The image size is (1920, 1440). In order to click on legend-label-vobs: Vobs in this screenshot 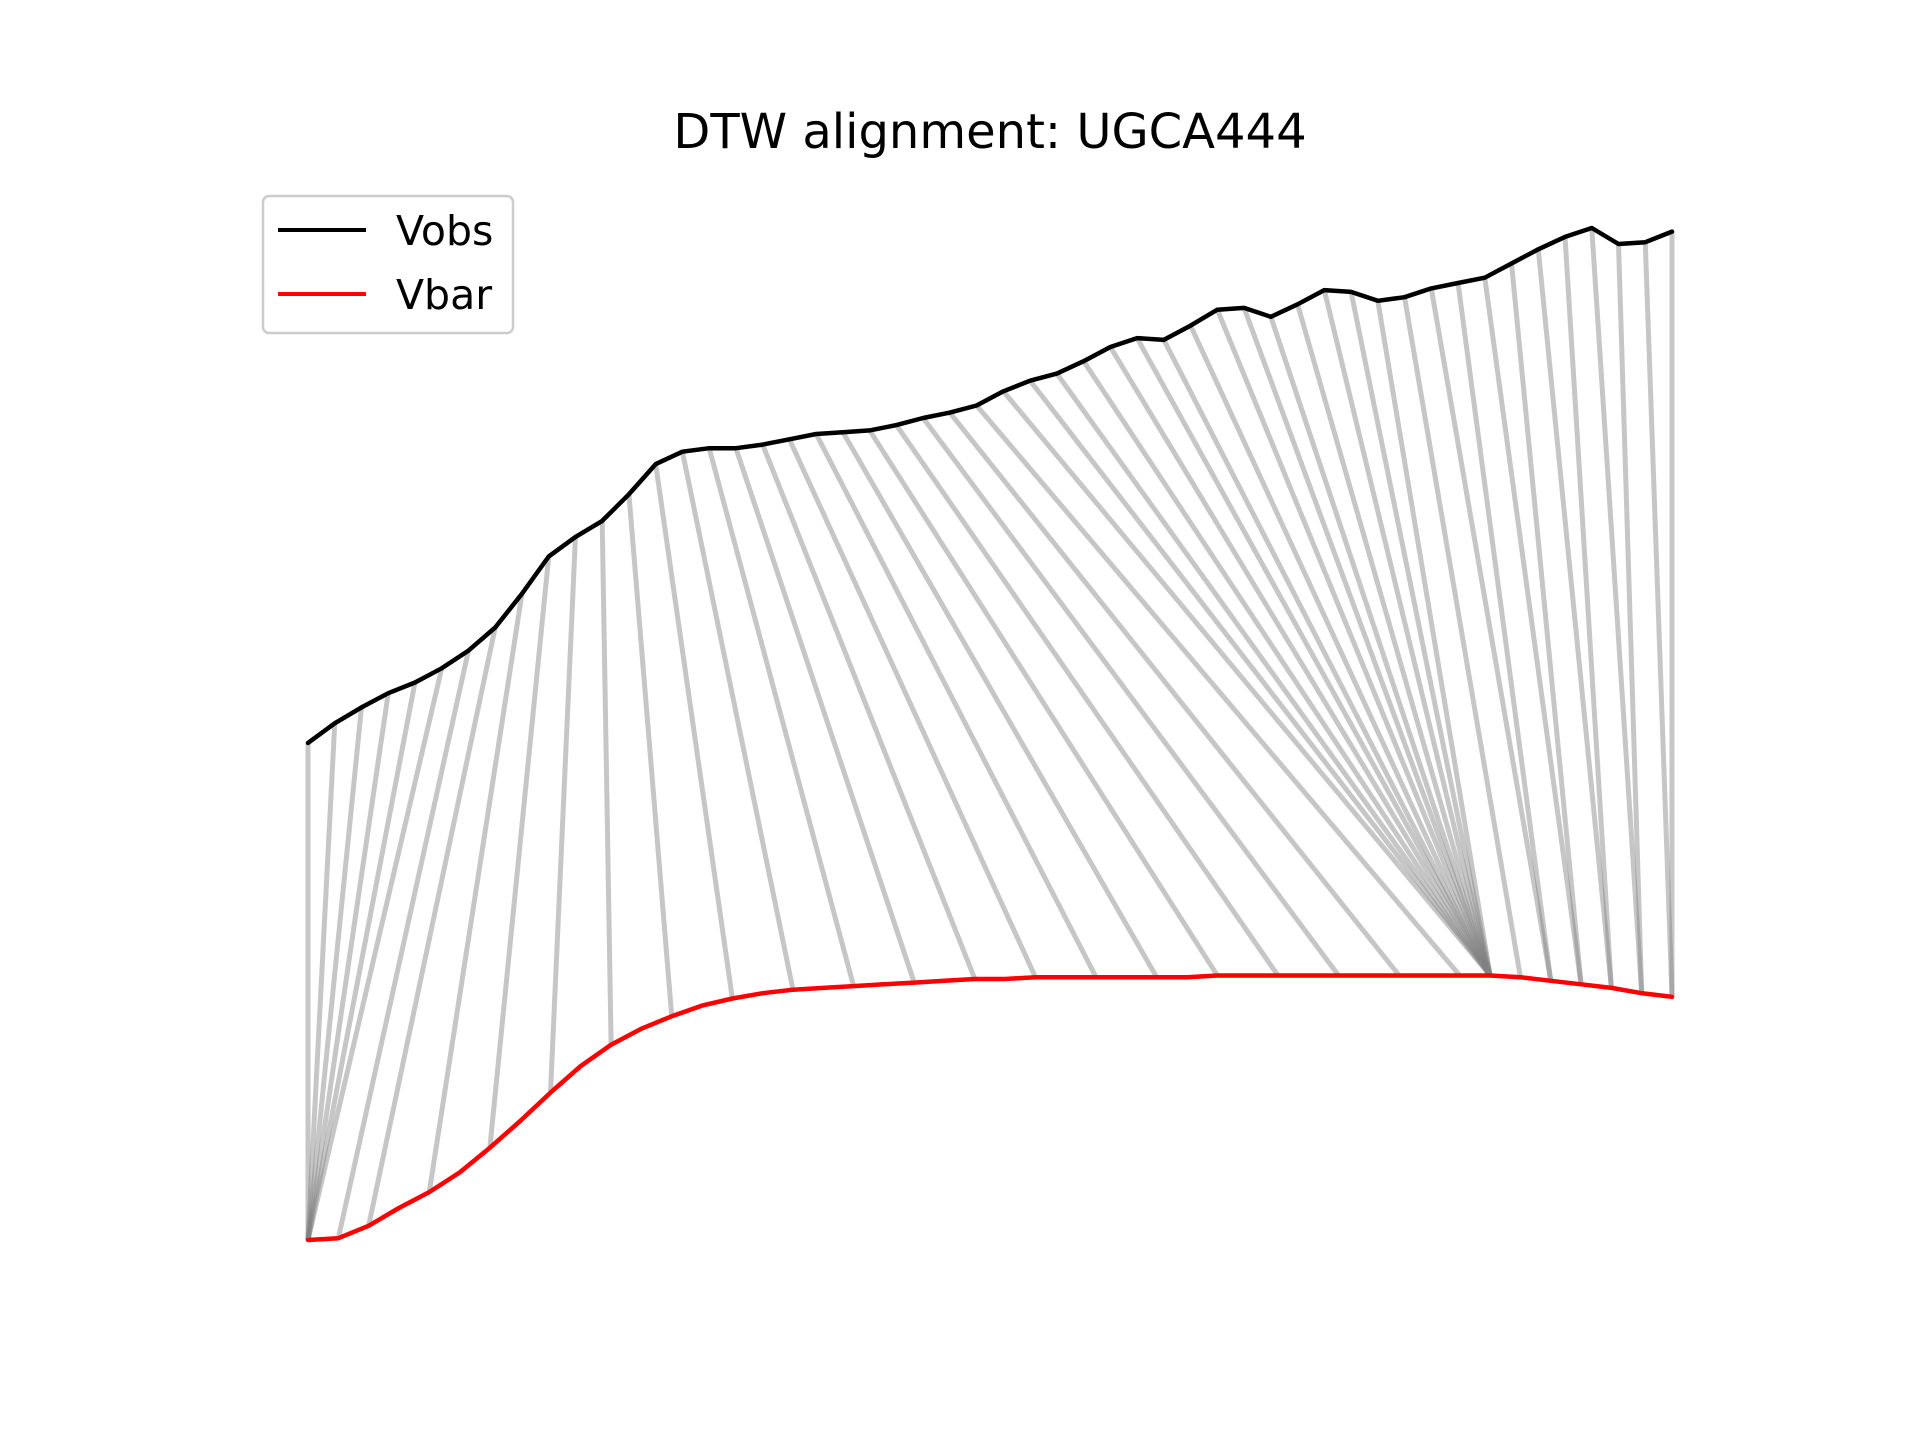, I will do `click(444, 231)`.